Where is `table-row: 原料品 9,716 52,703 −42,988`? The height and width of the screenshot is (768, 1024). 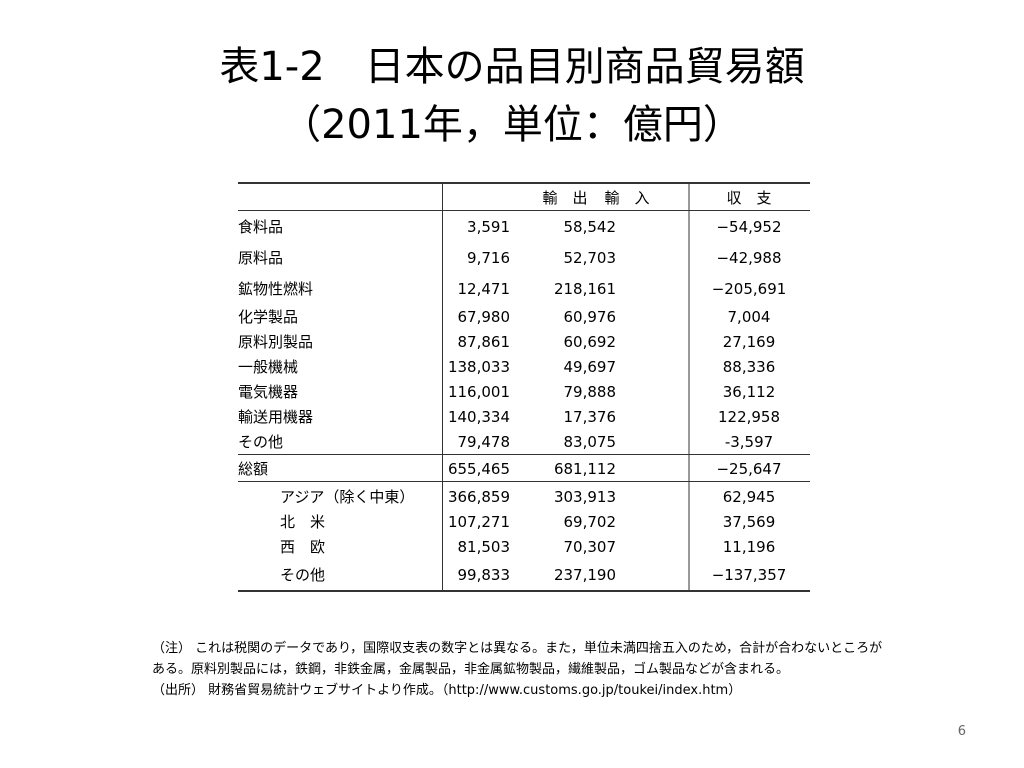
table-row: 原料品 9,716 52,703 −42,988 is located at coordinates (524, 258).